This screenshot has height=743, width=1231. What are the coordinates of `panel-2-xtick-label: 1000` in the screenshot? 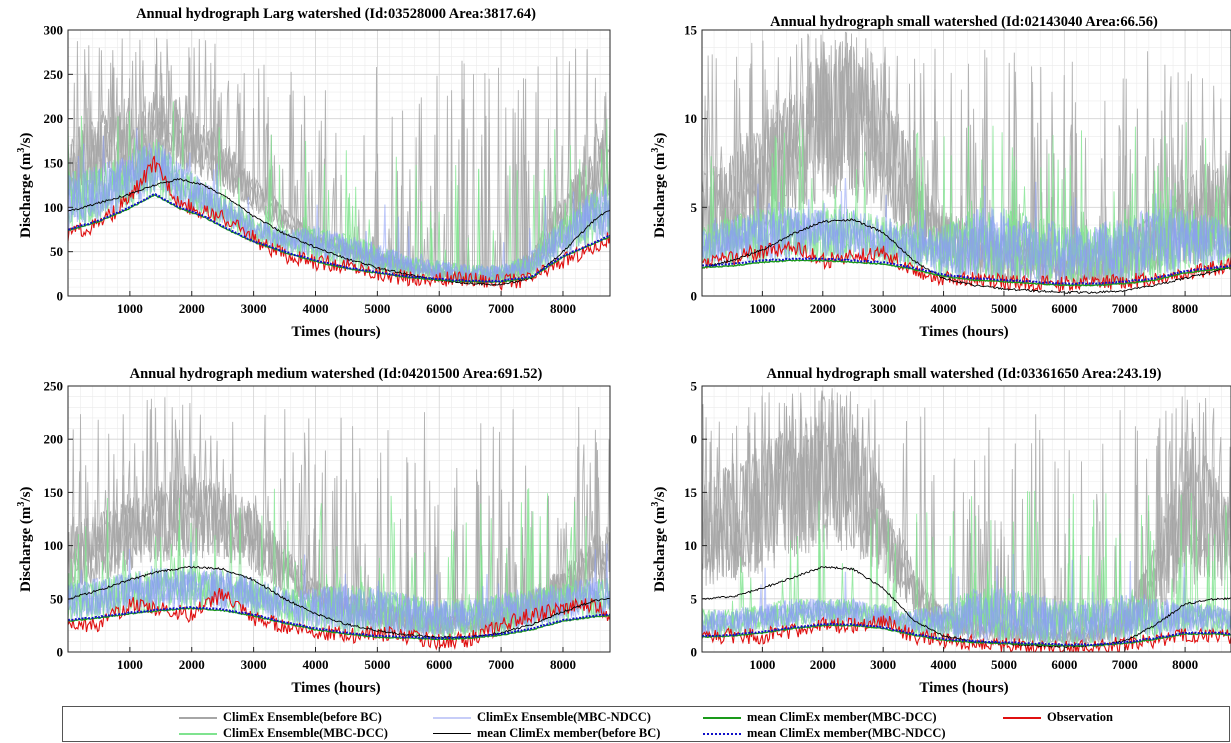 It's located at (762, 308).